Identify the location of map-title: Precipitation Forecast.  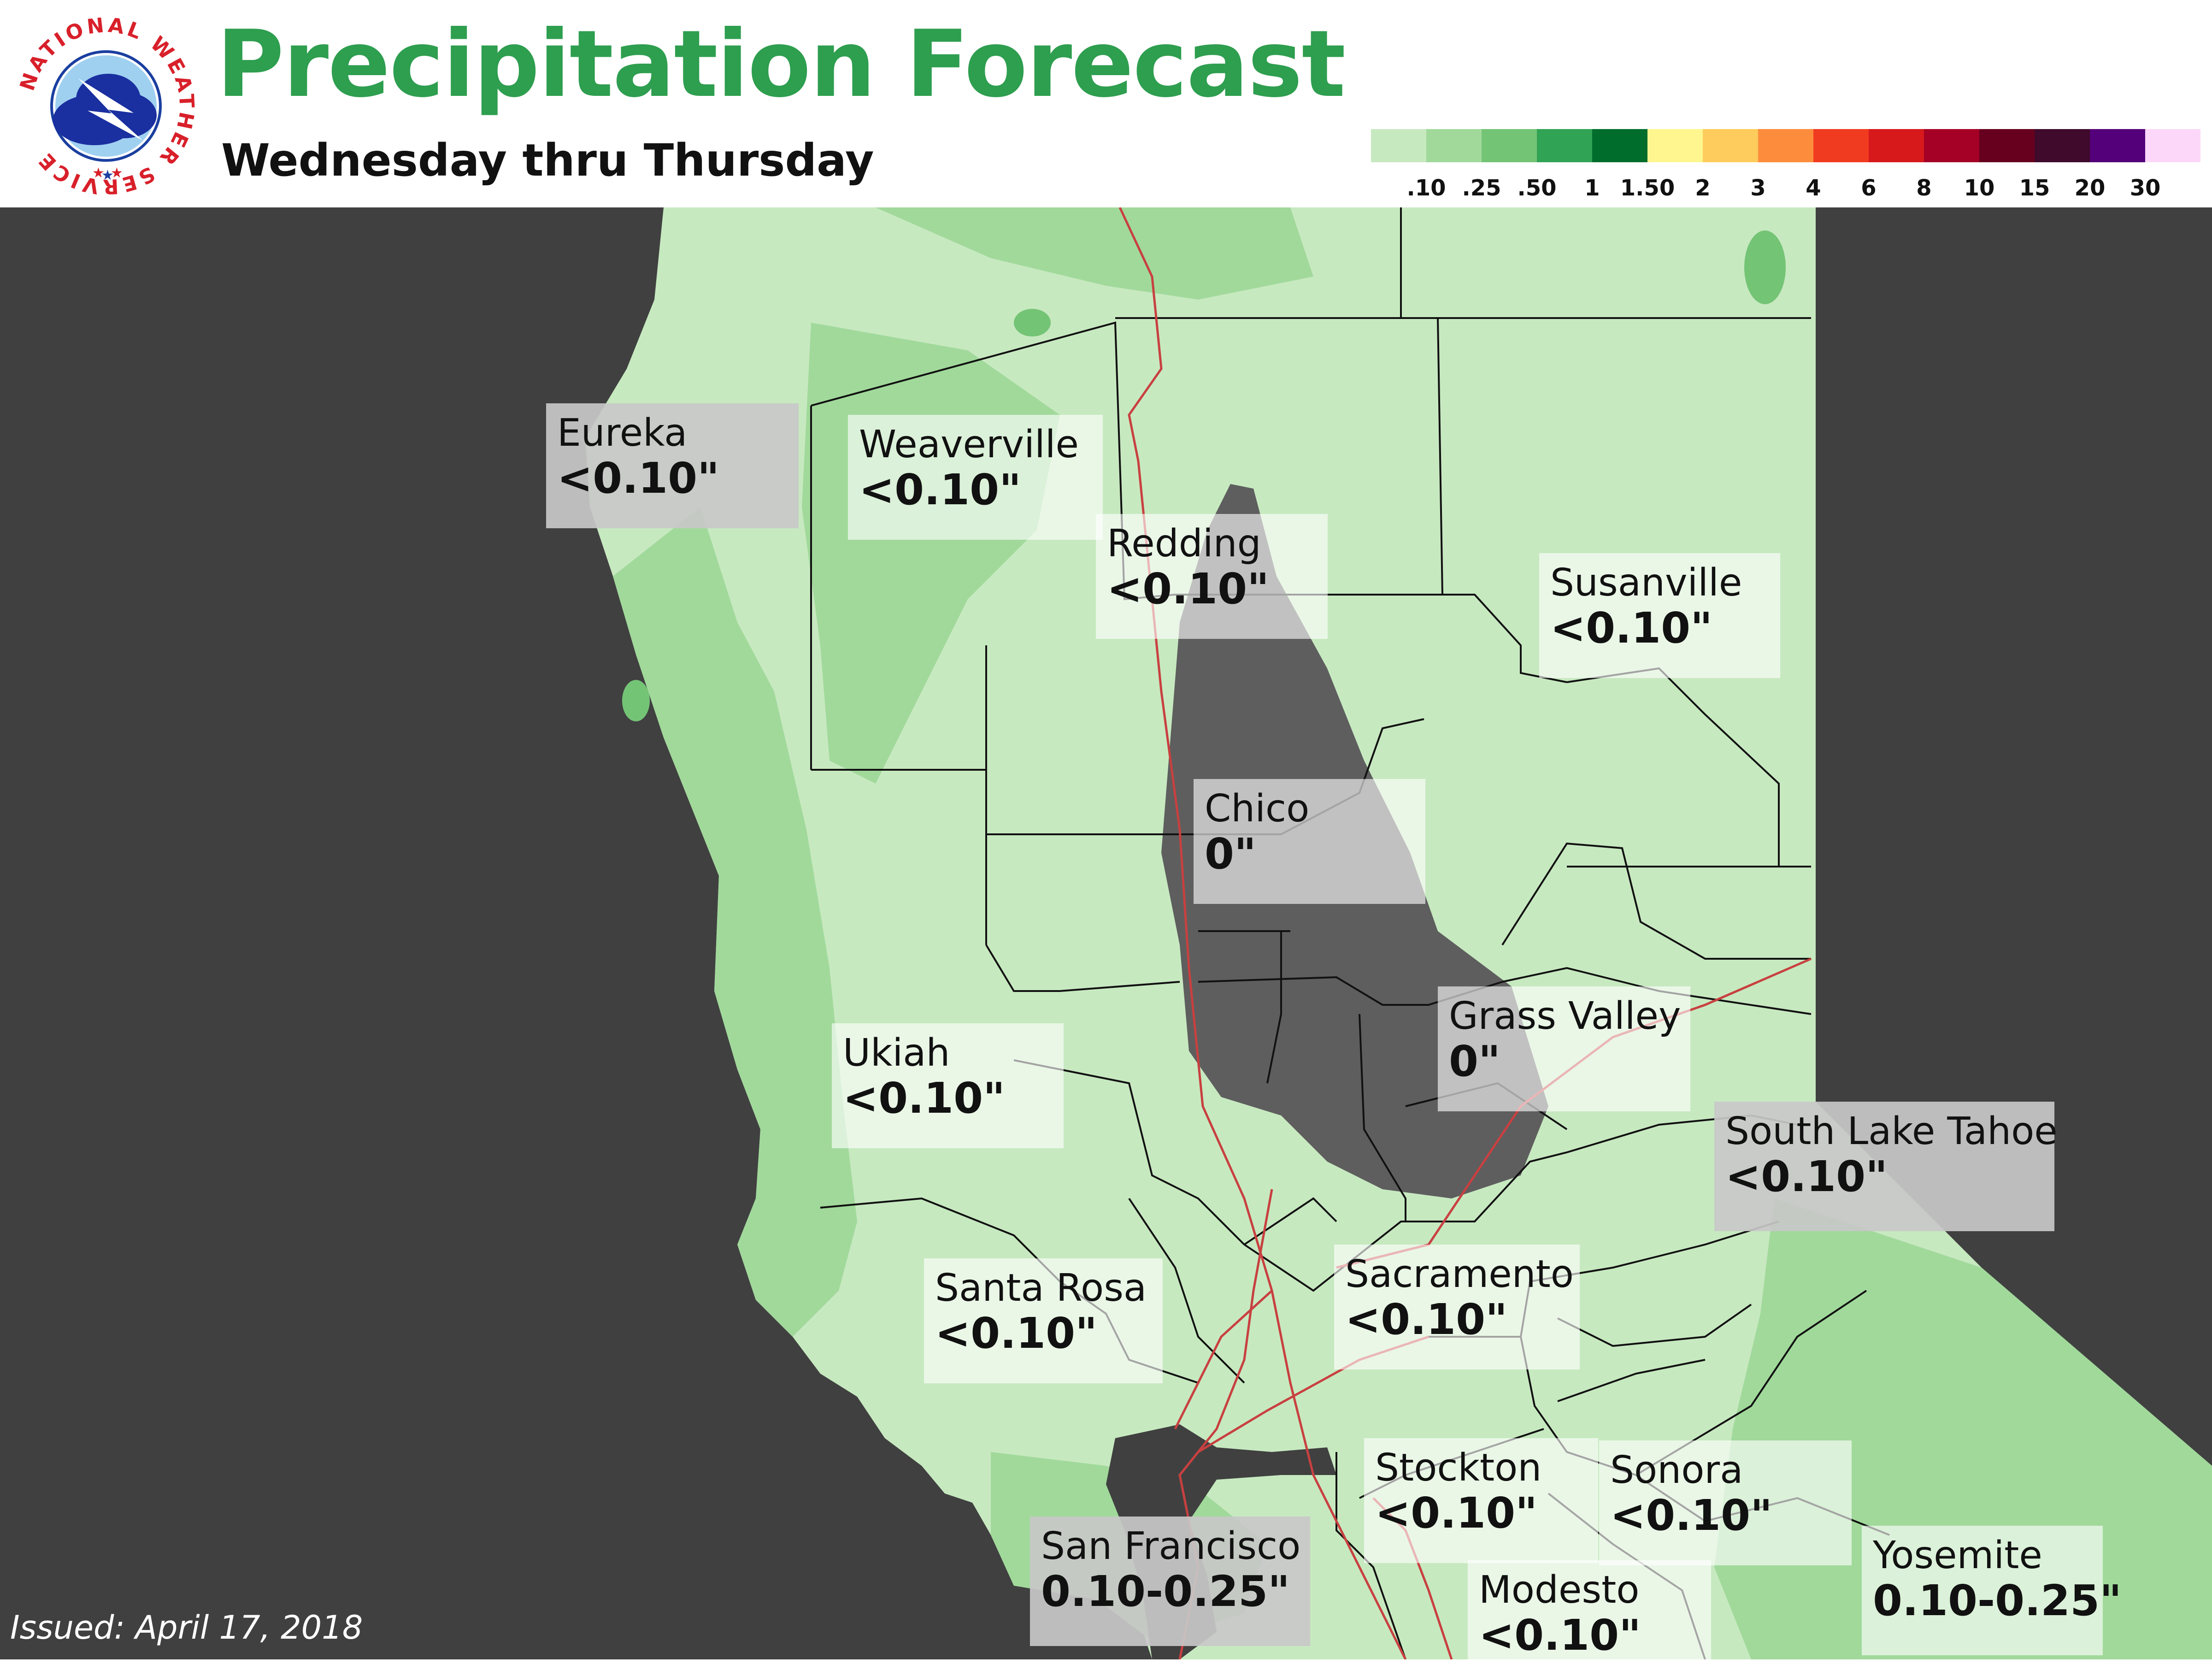
(781, 64).